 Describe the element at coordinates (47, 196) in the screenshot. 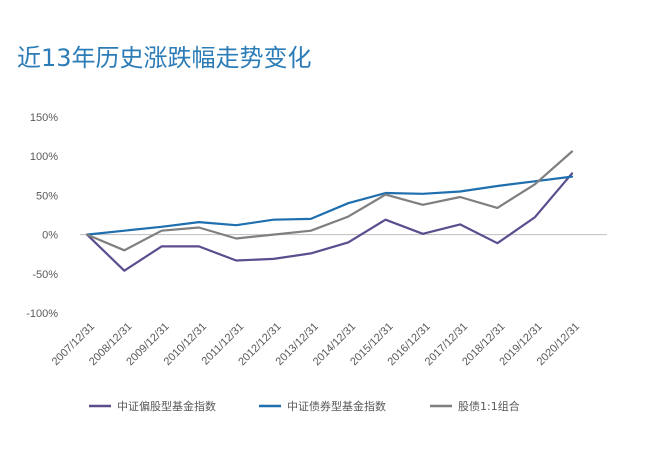

I see `y-tick-label: 50%` at that location.